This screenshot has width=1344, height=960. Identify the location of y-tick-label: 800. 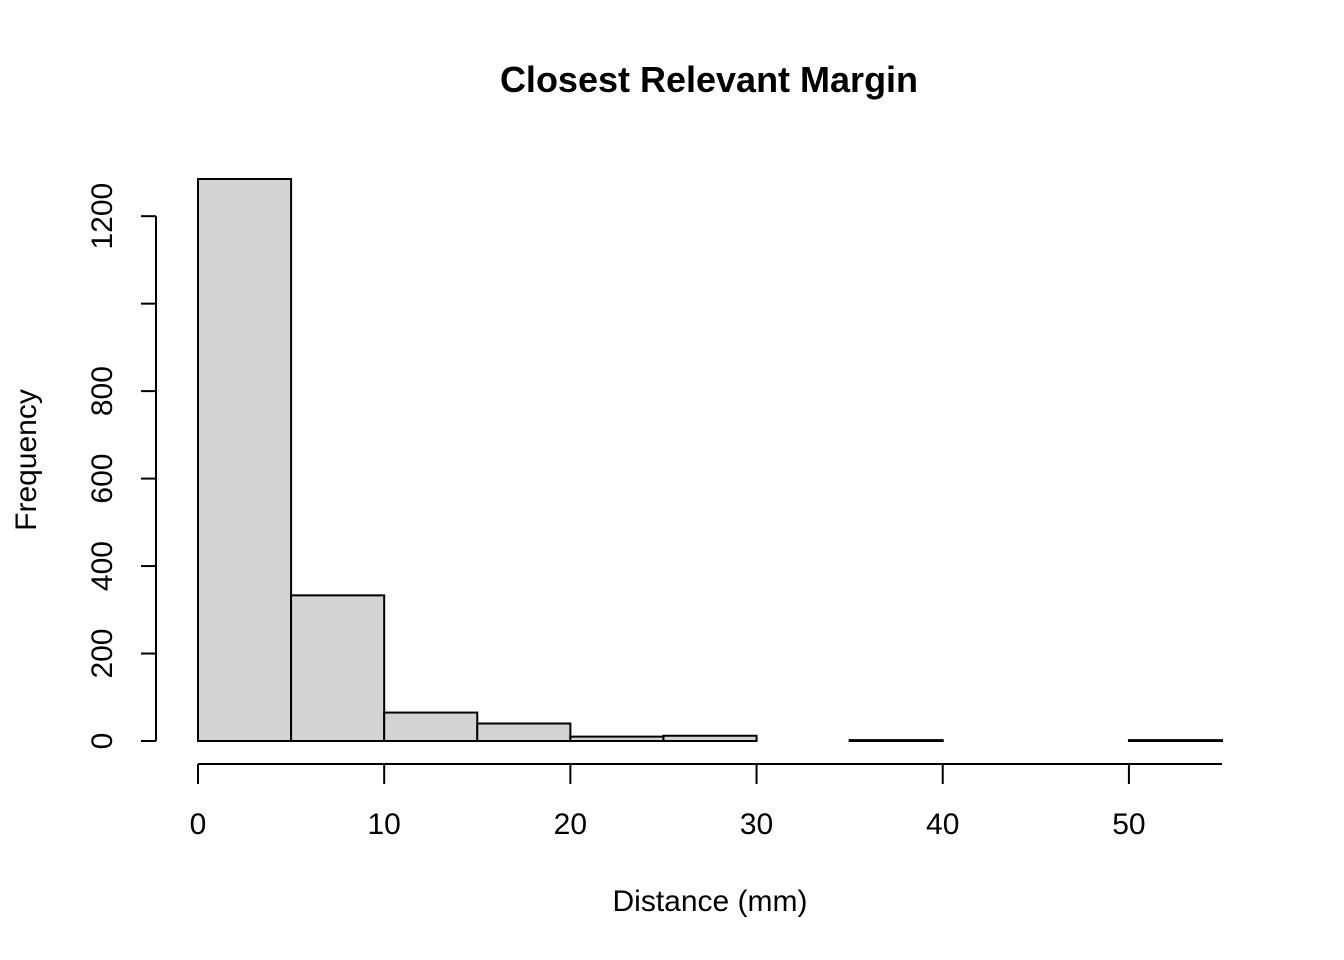
(102, 391).